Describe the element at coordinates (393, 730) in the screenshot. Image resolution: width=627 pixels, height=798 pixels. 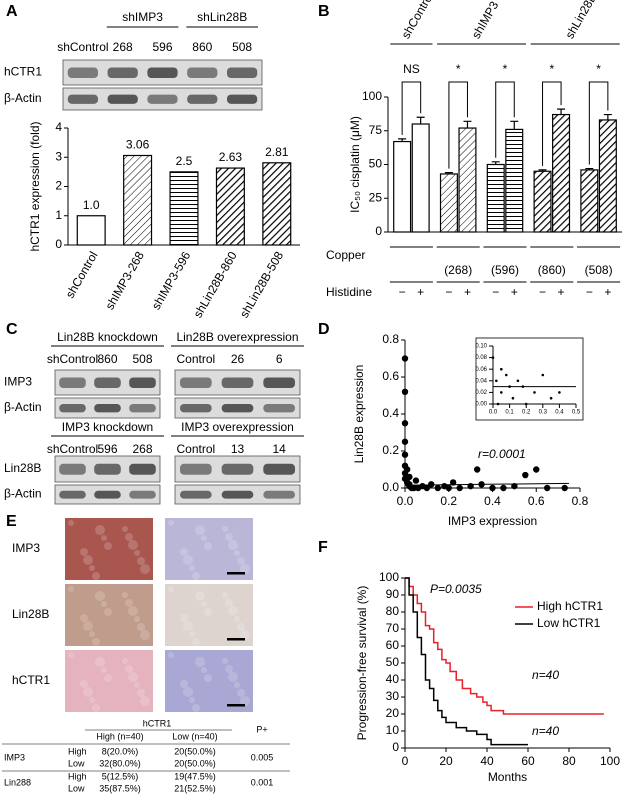
I see `y-tick-label: 10` at that location.